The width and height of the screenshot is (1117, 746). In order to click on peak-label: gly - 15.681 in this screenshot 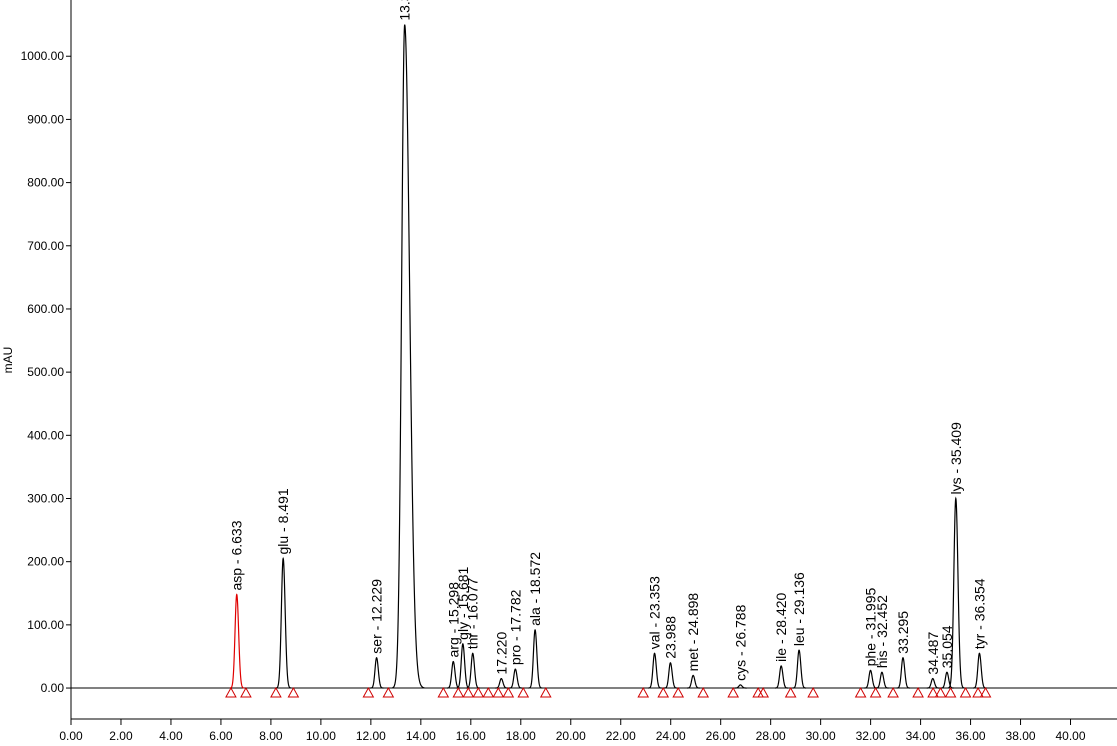, I will do `click(463, 602)`.